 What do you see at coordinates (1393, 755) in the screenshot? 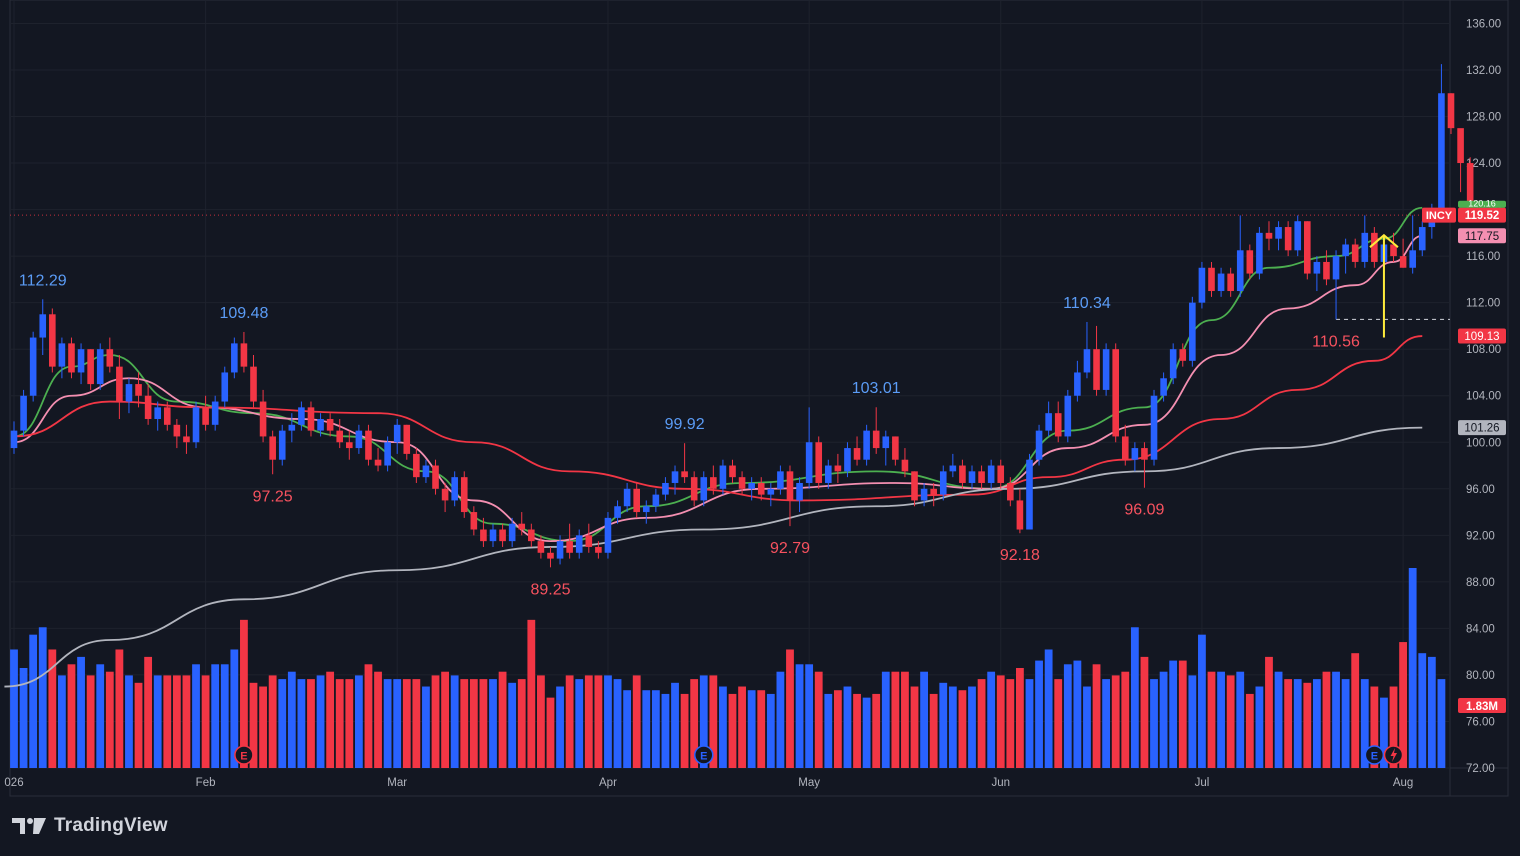
I see `lightning-alert-icon` at bounding box center [1393, 755].